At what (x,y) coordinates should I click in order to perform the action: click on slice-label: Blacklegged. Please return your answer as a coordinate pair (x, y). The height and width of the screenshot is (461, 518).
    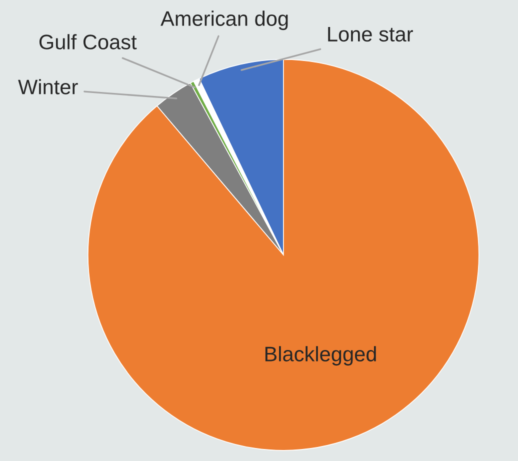
    Looking at the image, I should click on (320, 356).